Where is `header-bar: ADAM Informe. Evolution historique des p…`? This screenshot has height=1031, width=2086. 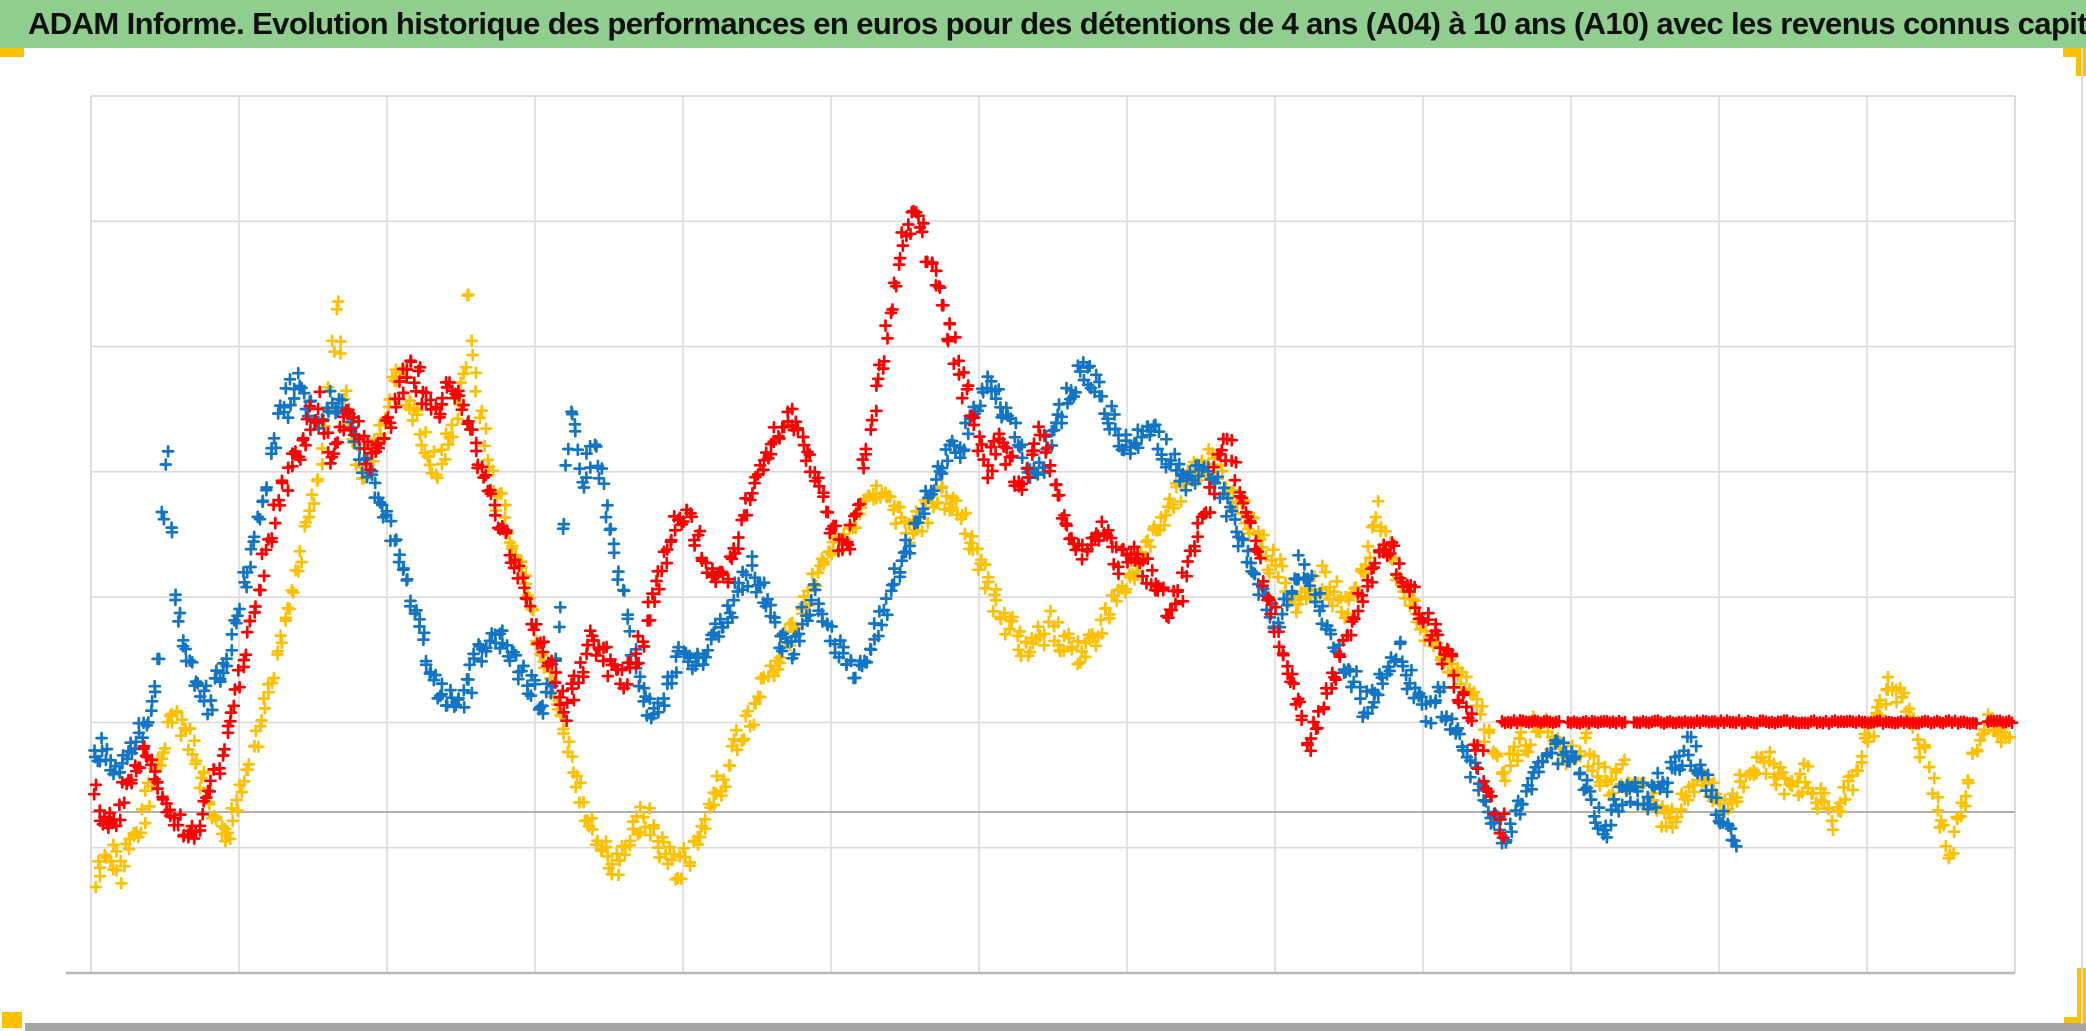
header-bar: ADAM Informe. Evolution historique des p… is located at coordinates (1043, 24).